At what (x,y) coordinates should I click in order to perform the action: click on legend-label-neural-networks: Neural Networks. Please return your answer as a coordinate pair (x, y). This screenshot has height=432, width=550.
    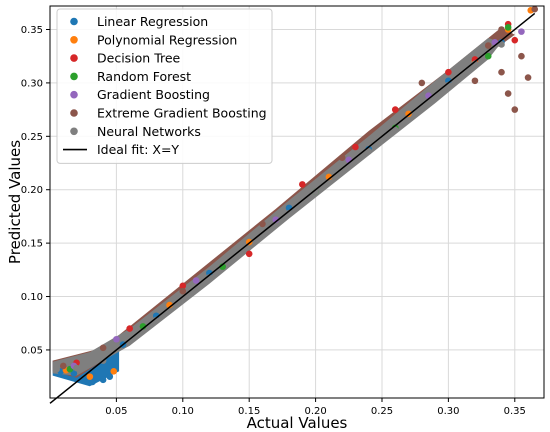
    Looking at the image, I should click on (149, 131).